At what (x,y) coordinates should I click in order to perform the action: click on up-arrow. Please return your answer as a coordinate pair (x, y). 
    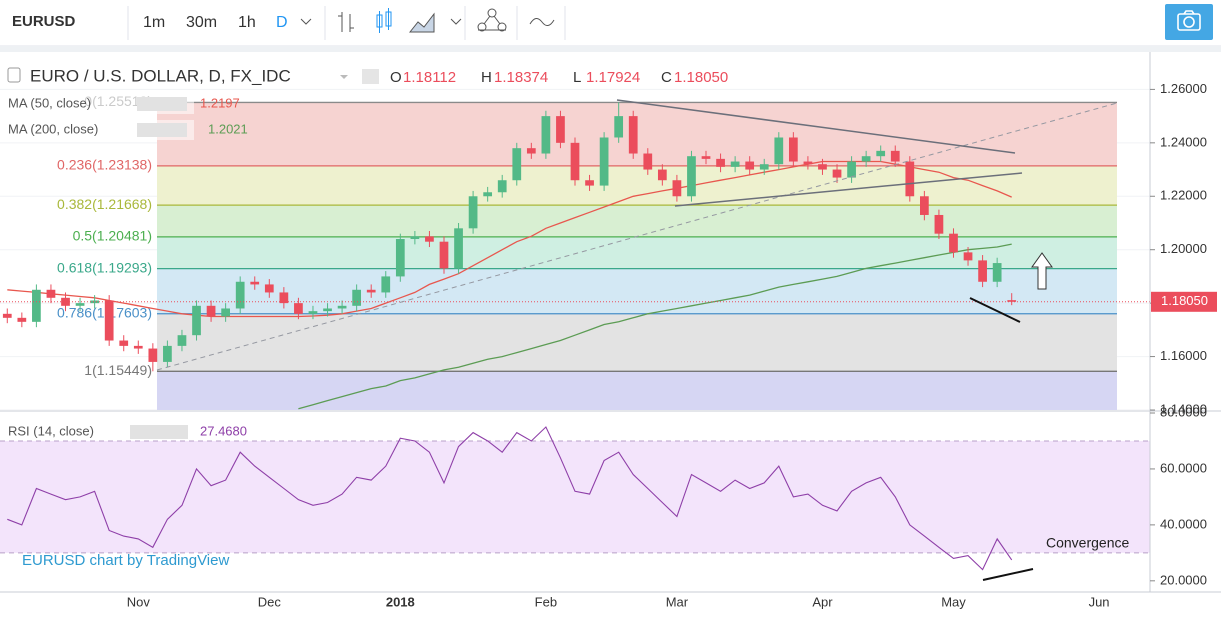
    Looking at the image, I should click on (1042, 271).